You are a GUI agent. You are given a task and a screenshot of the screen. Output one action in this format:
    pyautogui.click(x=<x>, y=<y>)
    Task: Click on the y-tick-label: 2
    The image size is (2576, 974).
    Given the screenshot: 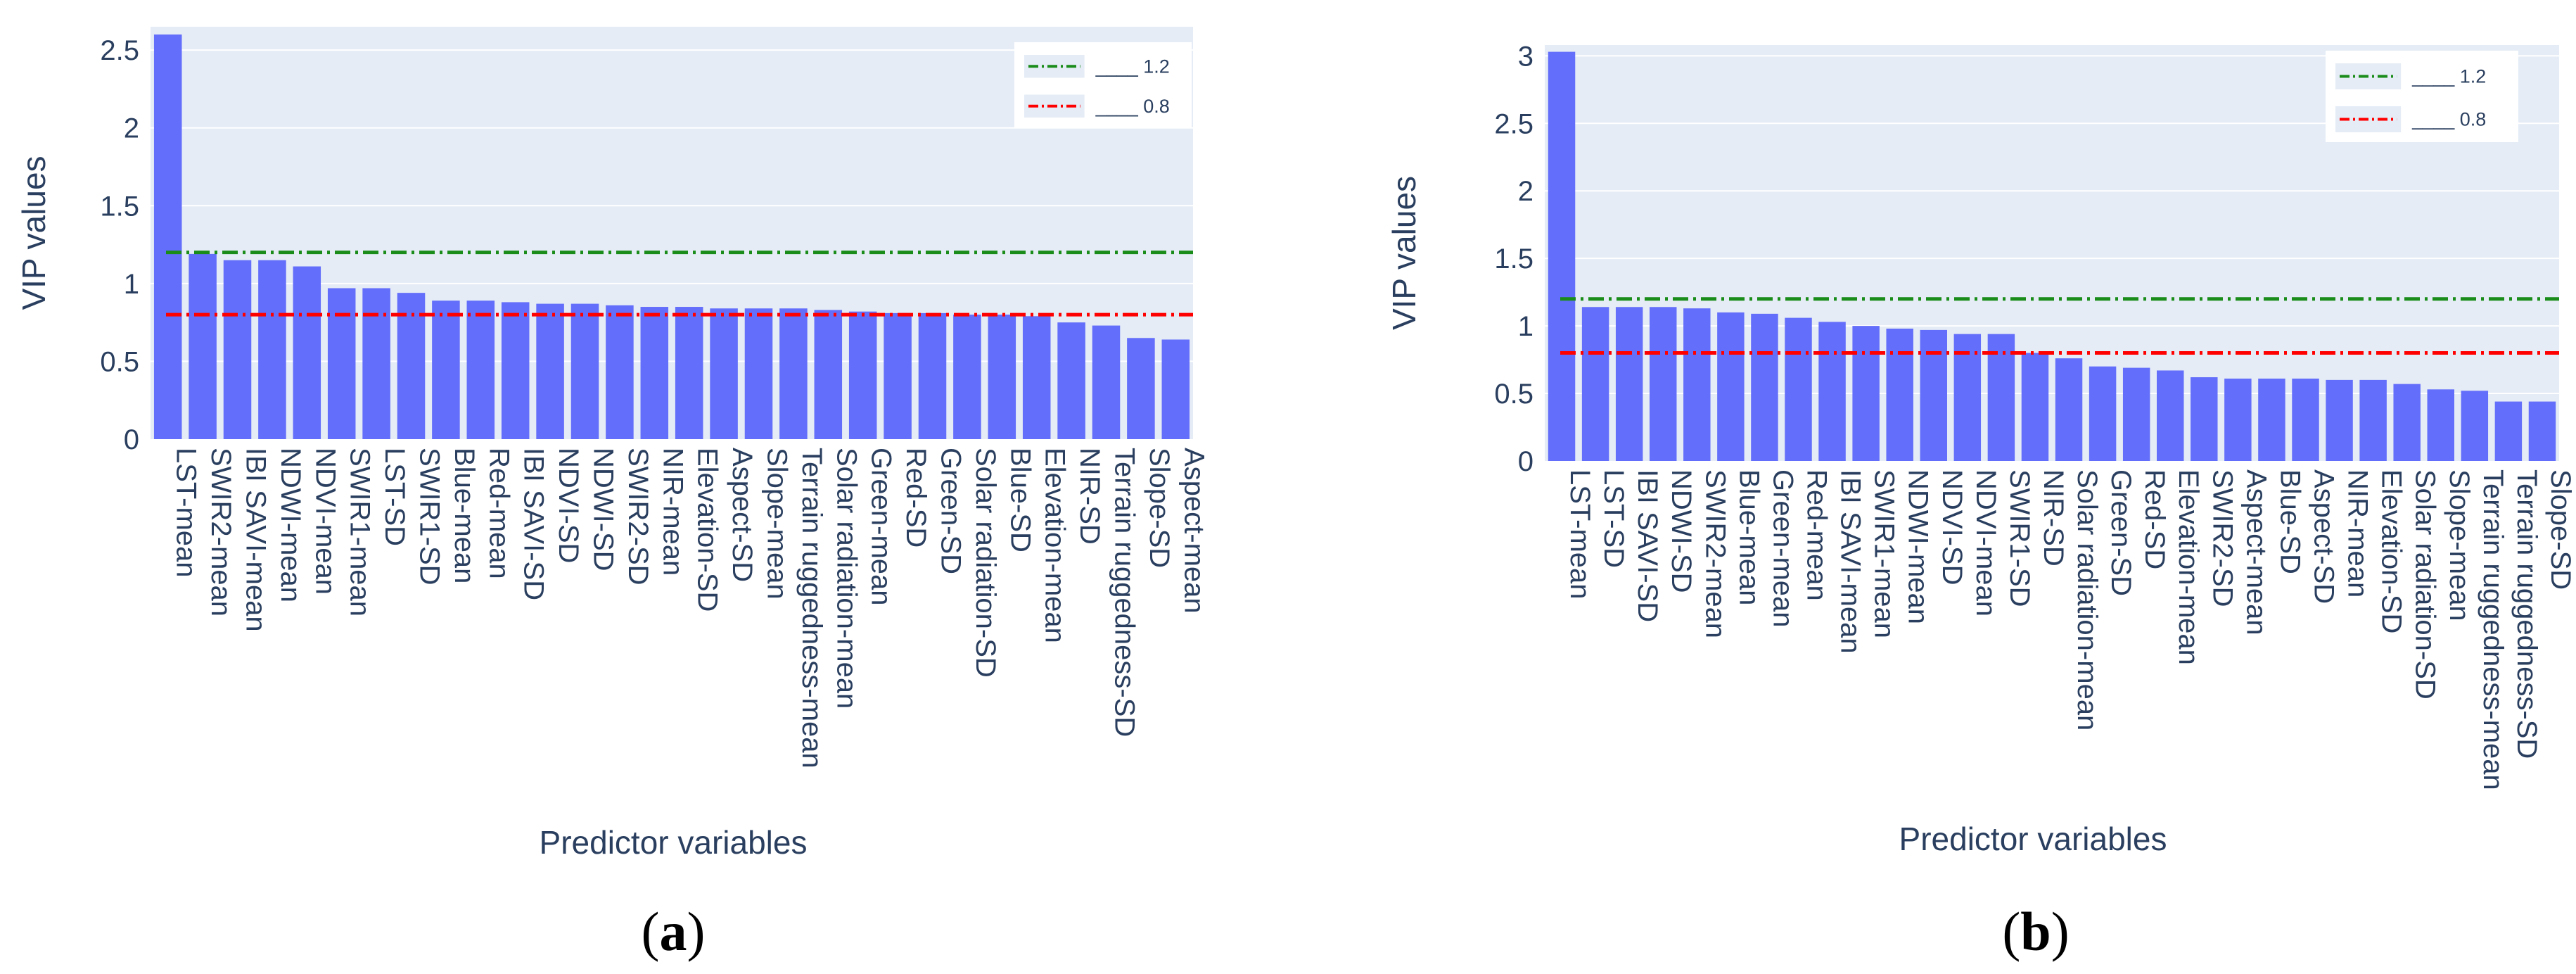 What is the action you would take?
    pyautogui.click(x=131, y=128)
    